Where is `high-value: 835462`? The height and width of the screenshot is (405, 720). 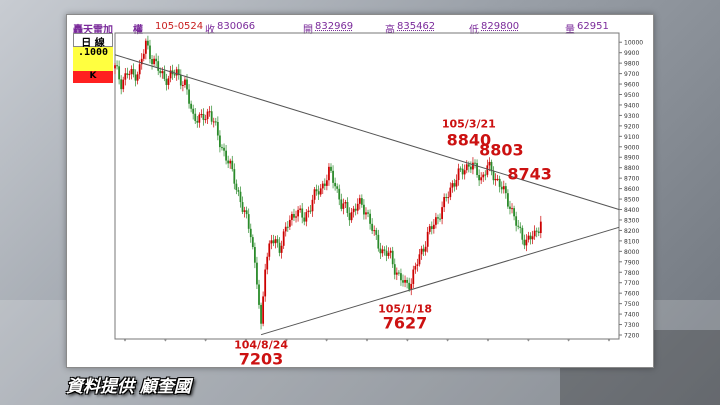 high-value: 835462 is located at coordinates (416, 26).